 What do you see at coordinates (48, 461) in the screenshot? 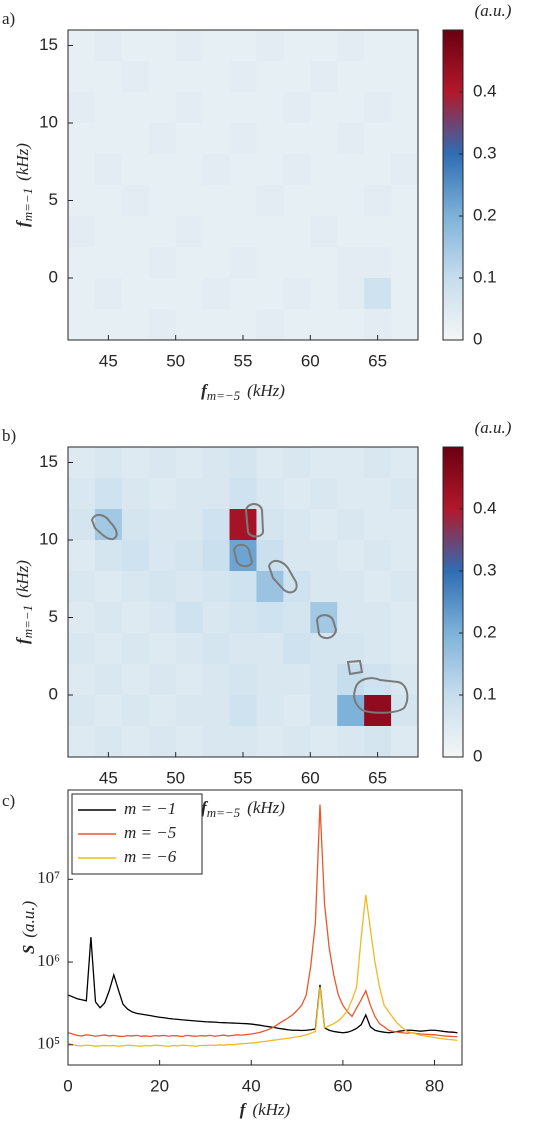
I see `y-tick-label: 15` at bounding box center [48, 461].